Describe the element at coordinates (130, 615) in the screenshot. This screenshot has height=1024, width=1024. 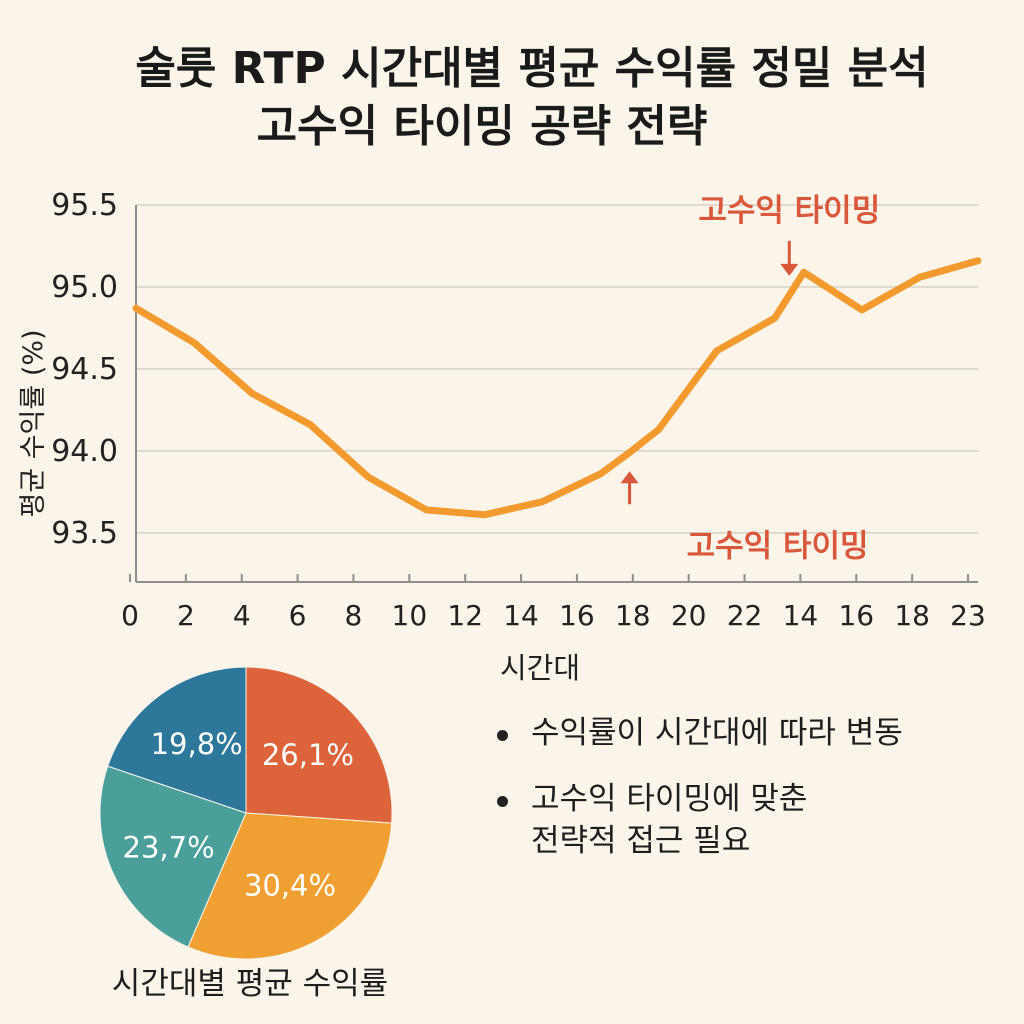
I see `x-tick-label: 0` at that location.